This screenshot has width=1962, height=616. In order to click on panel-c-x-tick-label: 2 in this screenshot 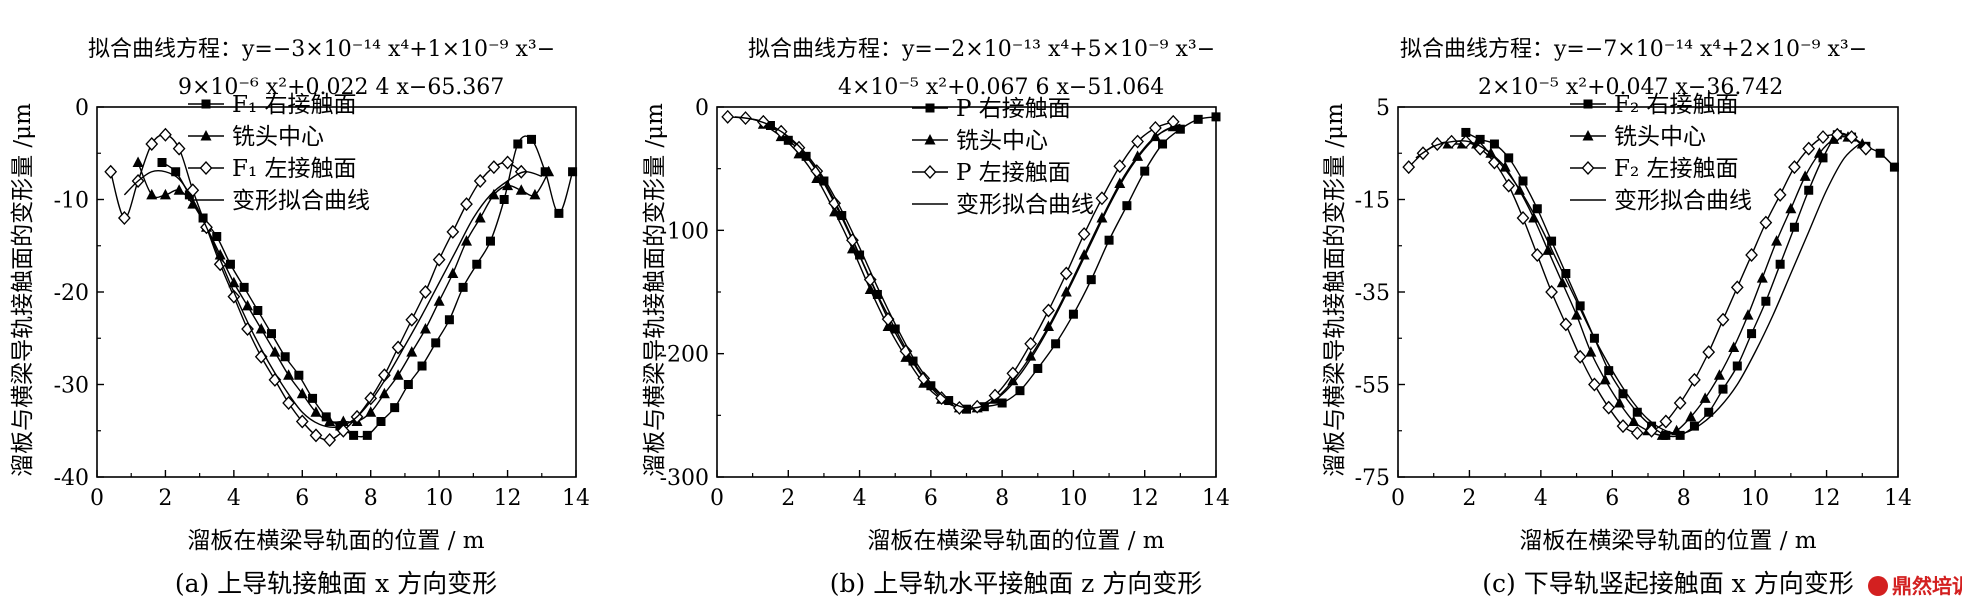, I will do `click(1469, 498)`.